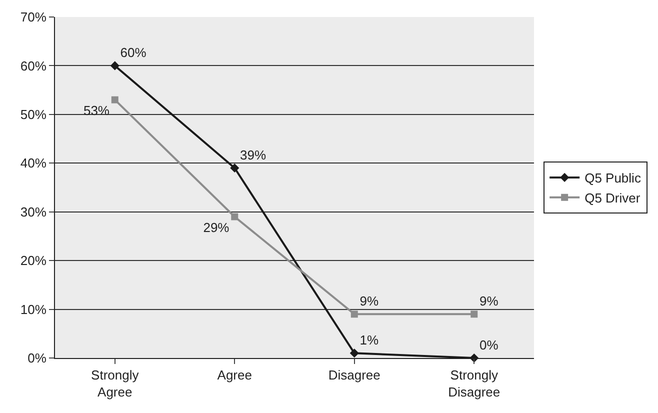 The width and height of the screenshot is (658, 413). What do you see at coordinates (33, 212) in the screenshot?
I see `y-tick-label: 30%` at bounding box center [33, 212].